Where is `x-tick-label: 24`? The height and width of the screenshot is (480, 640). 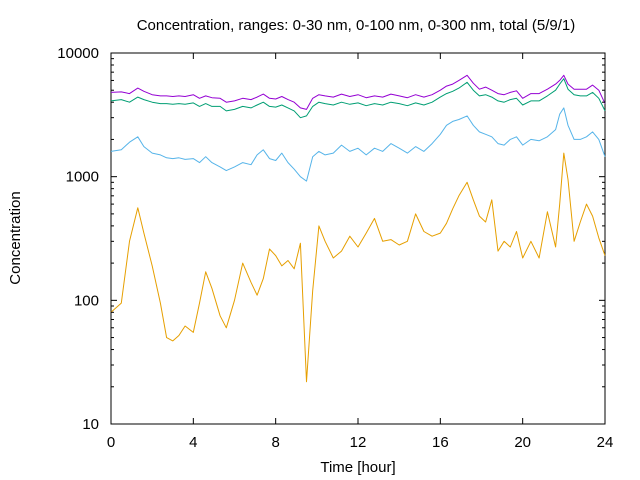 x-tick-label: 24 is located at coordinates (605, 442).